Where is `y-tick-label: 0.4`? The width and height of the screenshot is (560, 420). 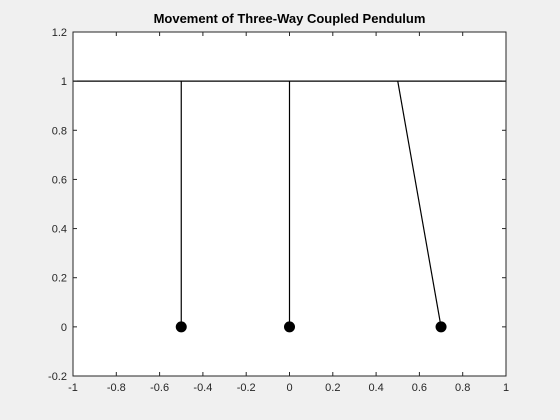
y-tick-label: 0.4 is located at coordinates (59, 230).